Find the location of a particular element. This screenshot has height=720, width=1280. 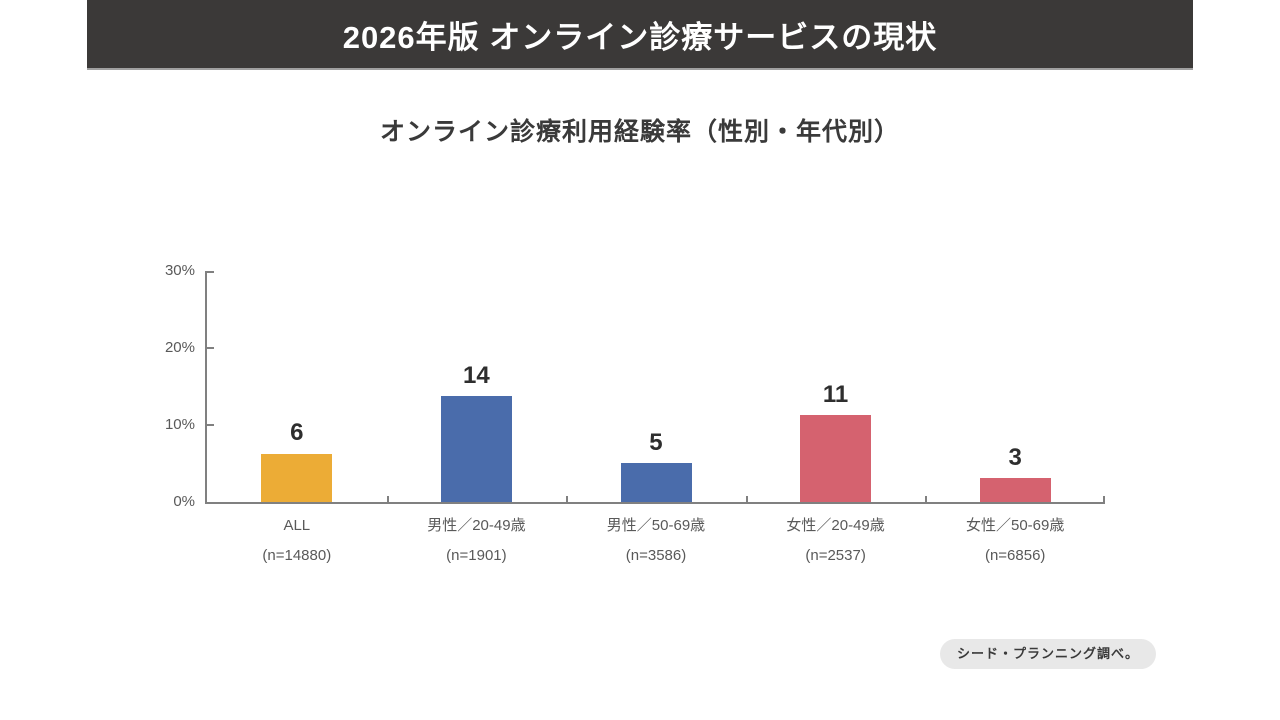

bar-value-label: 11 is located at coordinates (835, 394).